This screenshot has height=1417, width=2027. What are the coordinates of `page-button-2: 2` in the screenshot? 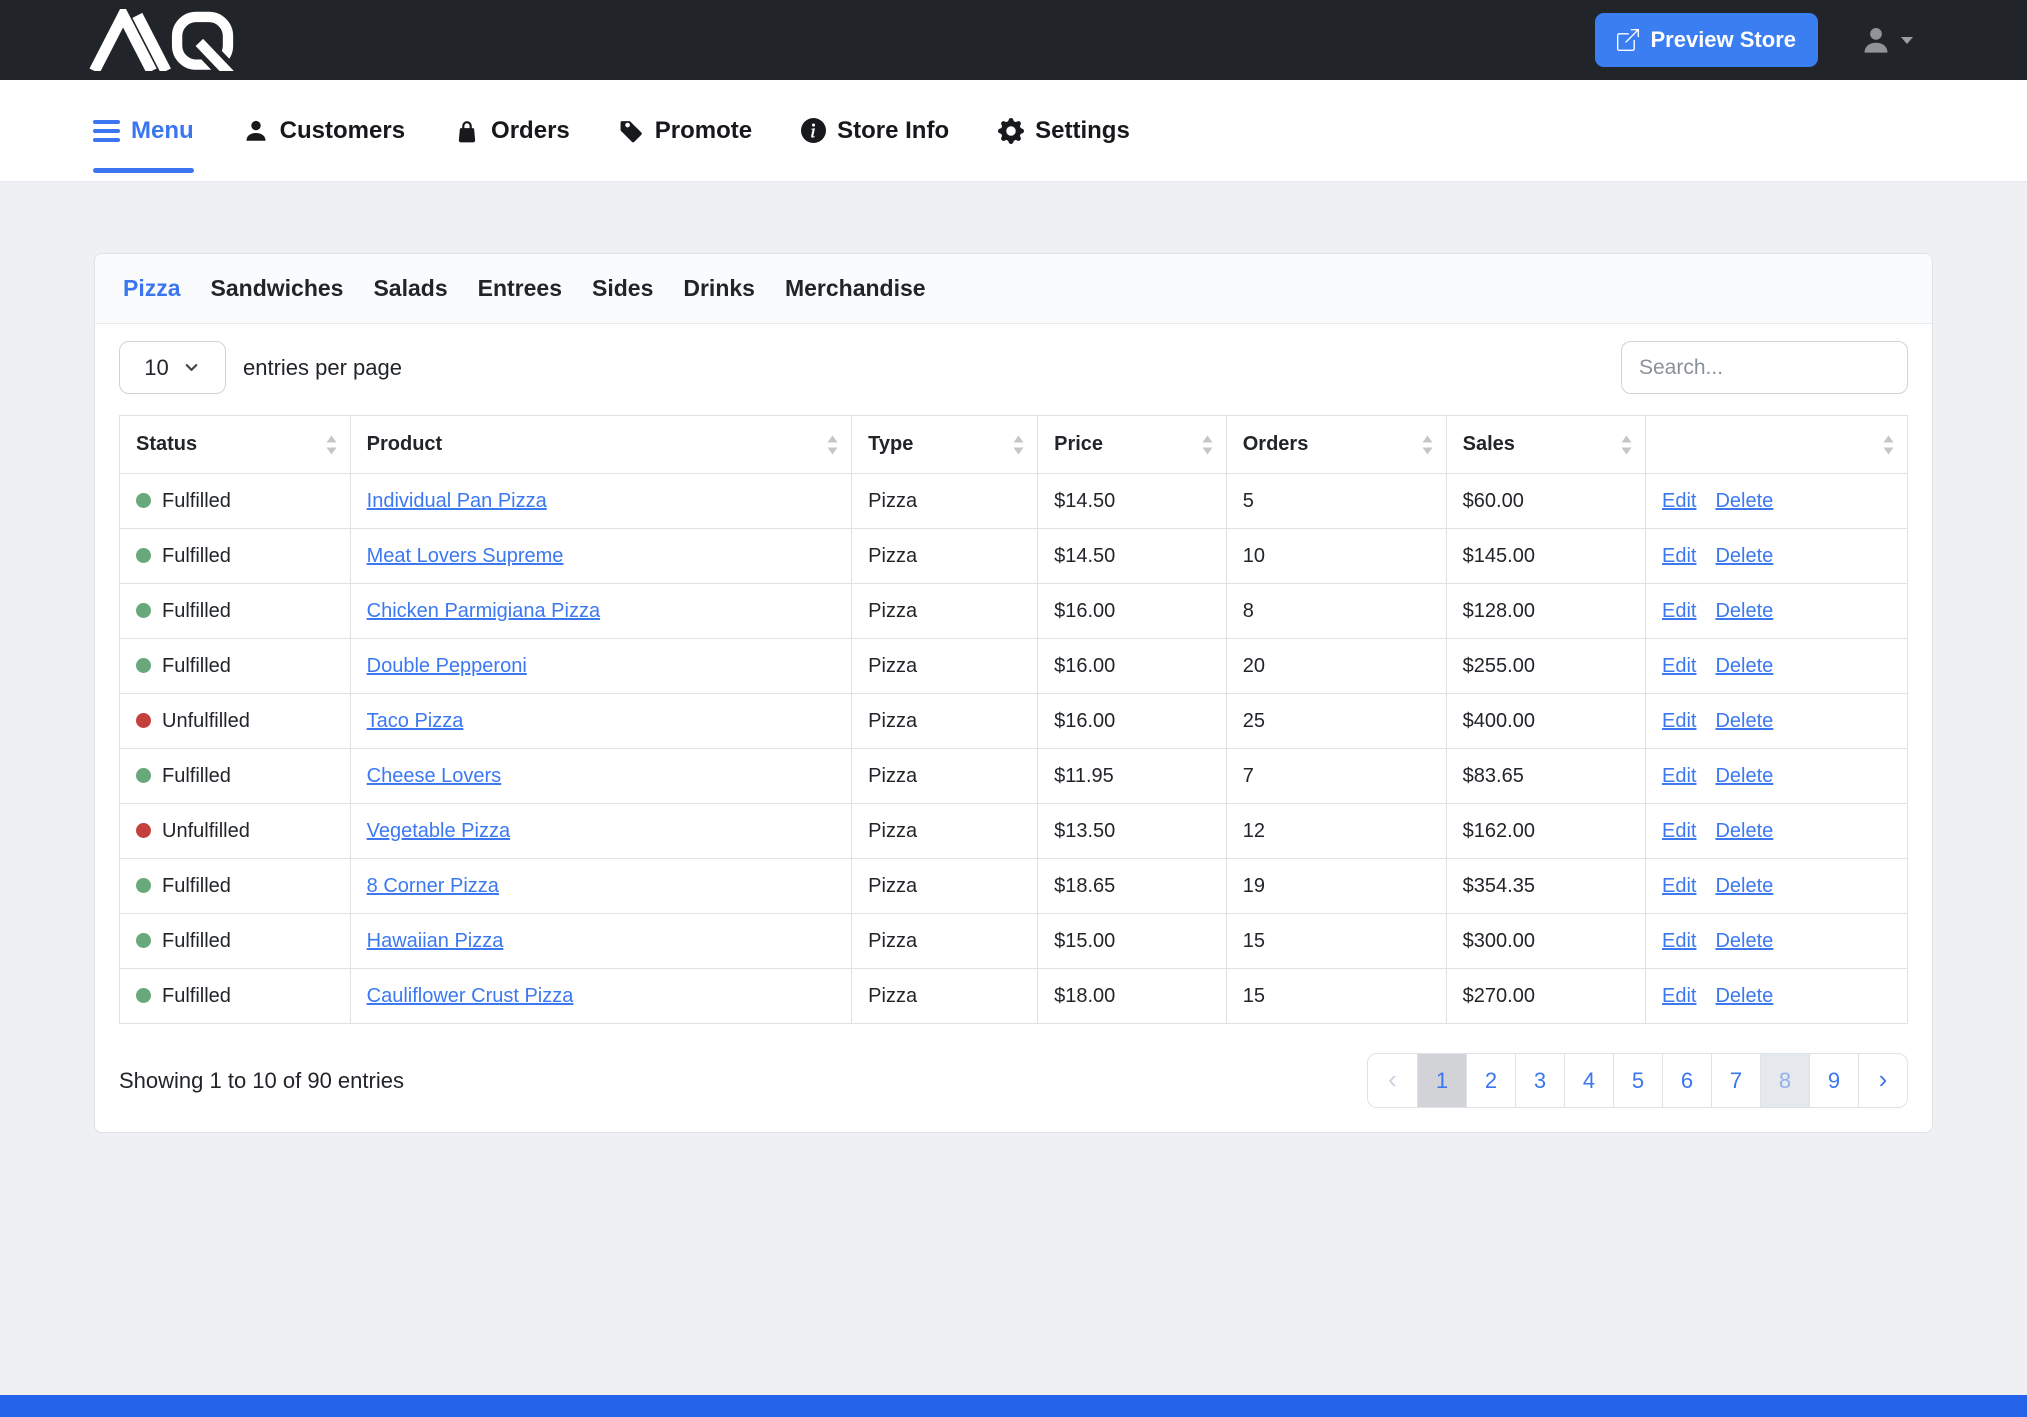 It's located at (1490, 1080).